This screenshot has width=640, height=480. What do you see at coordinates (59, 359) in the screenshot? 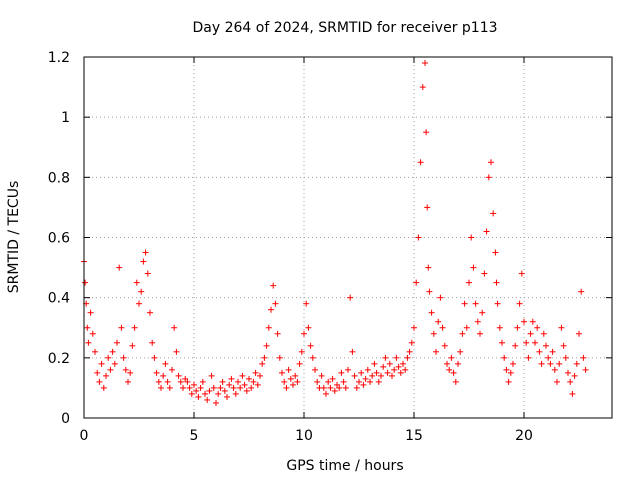
I see `y-tick-label: 0.2` at bounding box center [59, 359].